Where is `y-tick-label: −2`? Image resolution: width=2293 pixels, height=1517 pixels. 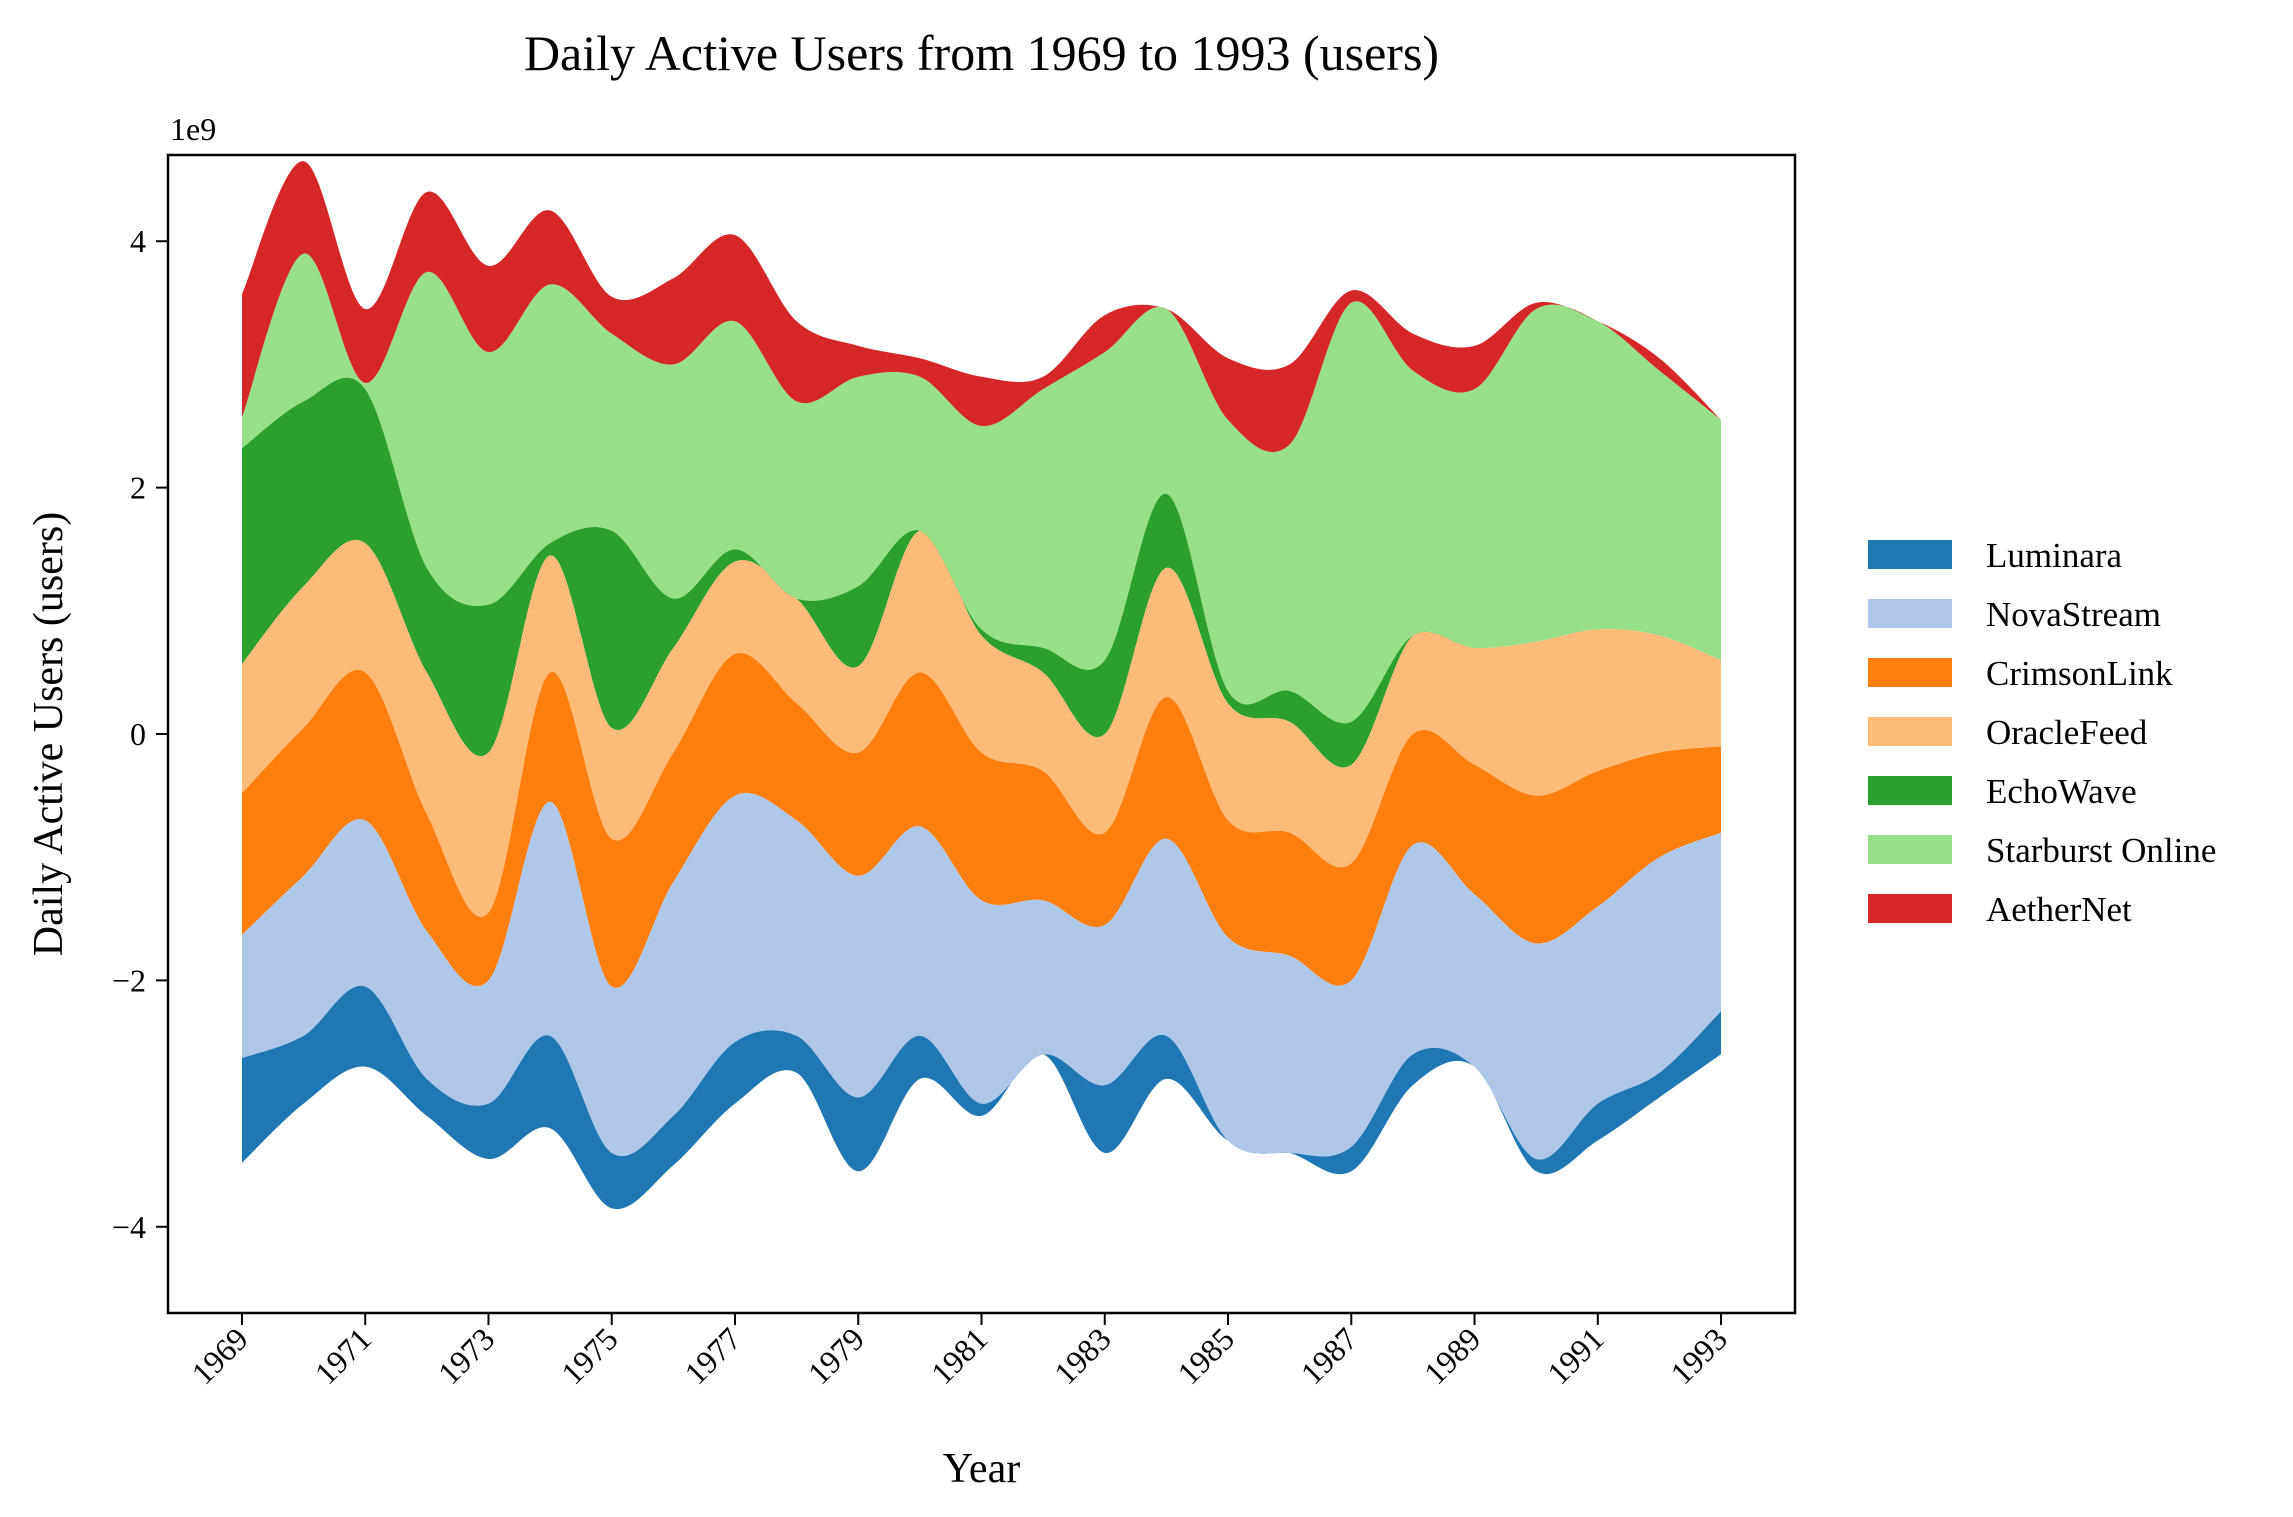 y-tick-label: −2 is located at coordinates (129, 980).